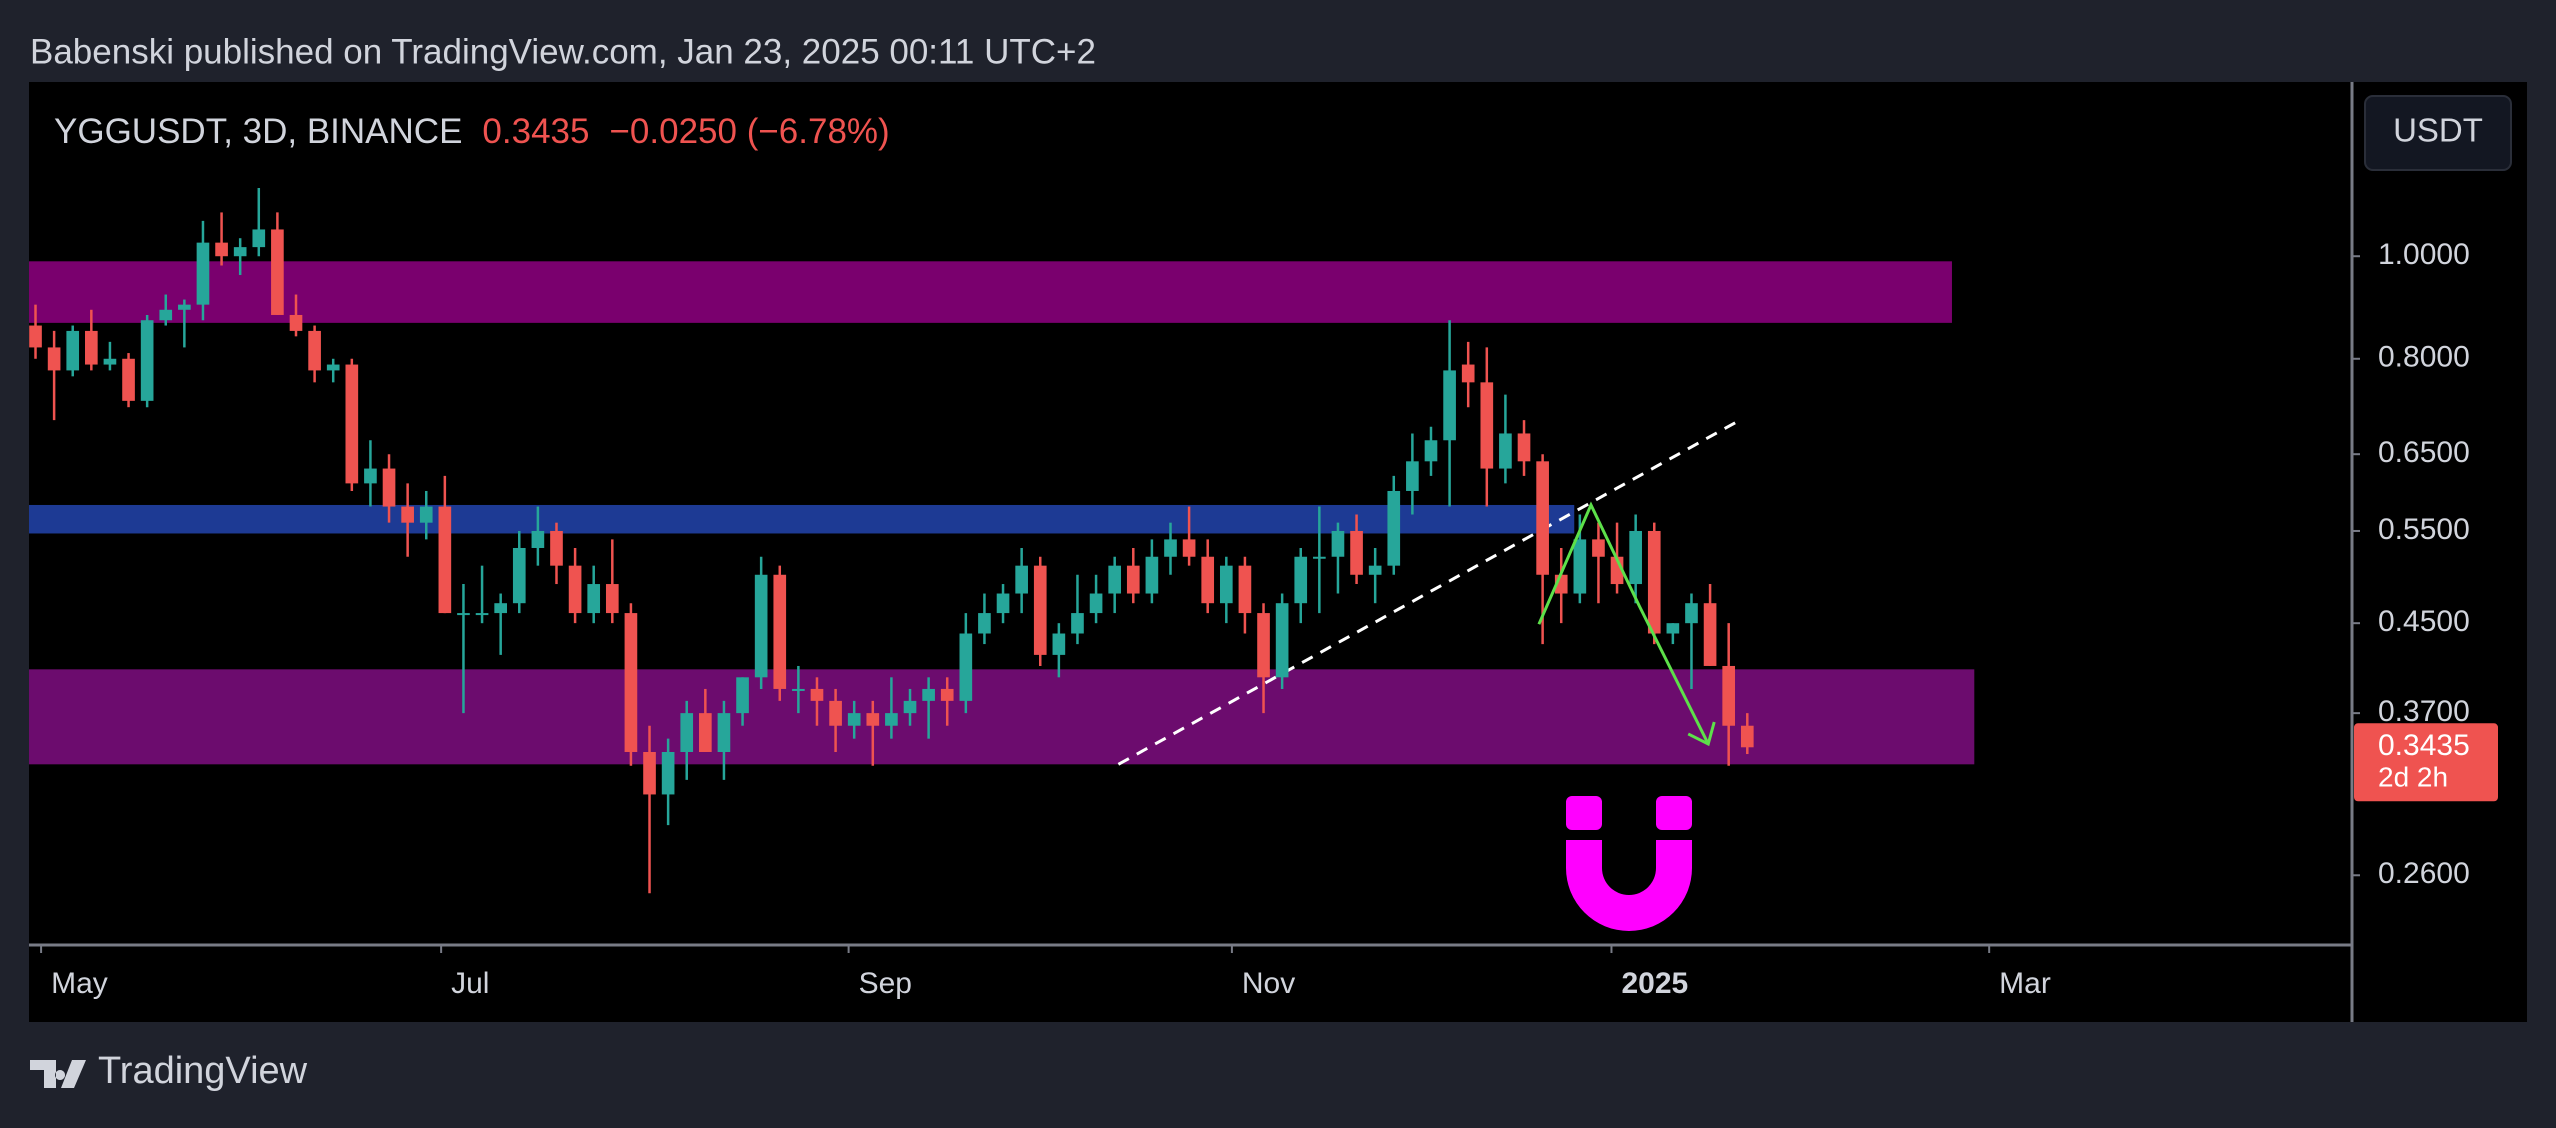  I want to click on last-price-tag-label: 0.3435, so click(2424, 745).